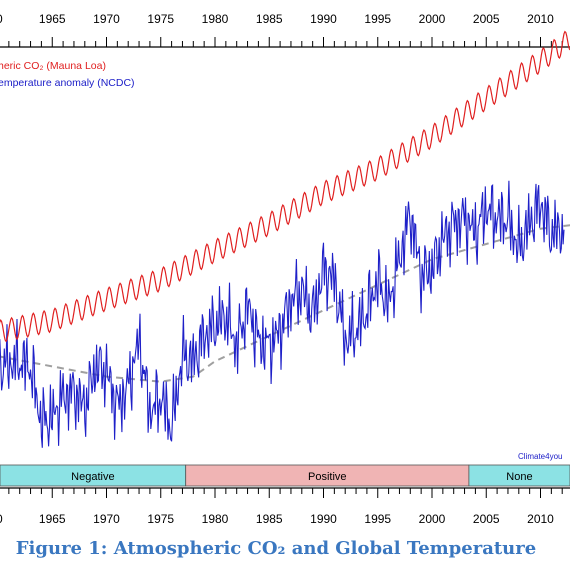 This screenshot has width=570, height=570. I want to click on bottom-tick-label: 1970, so click(106, 519).